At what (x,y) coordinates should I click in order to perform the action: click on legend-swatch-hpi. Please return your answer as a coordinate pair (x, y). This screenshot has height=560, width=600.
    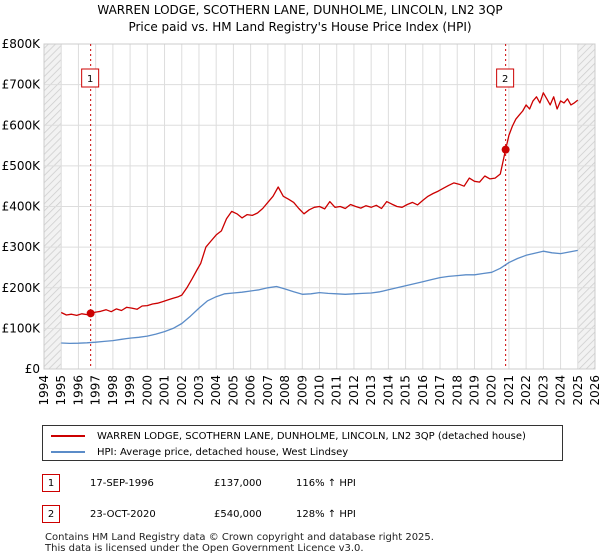
    Looking at the image, I should click on (68, 452).